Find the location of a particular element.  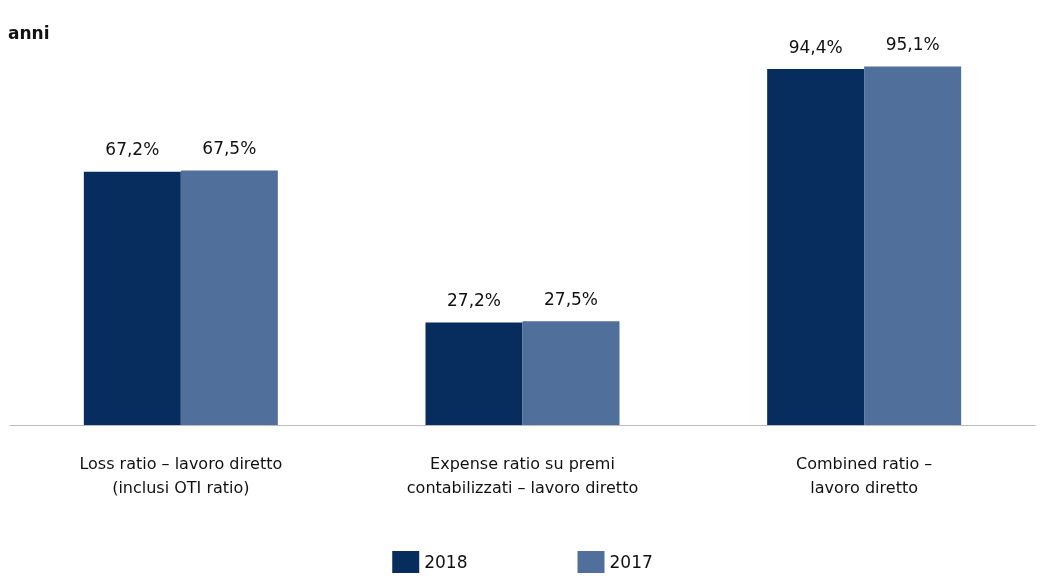

x-tick-label: Loss ratio – lavoro diretto (inclusi OTI ratio) is located at coordinates (181, 475).